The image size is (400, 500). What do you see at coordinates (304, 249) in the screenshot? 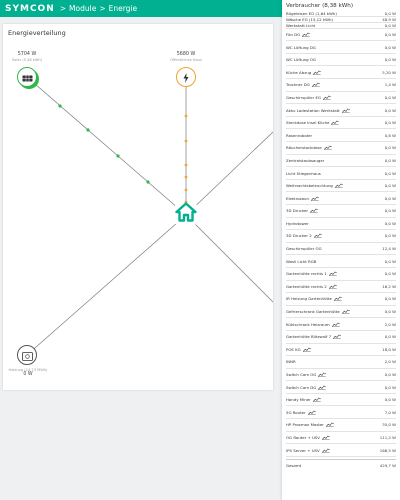
I see `consumer-name: Geschirrspüler OG` at bounding box center [304, 249].